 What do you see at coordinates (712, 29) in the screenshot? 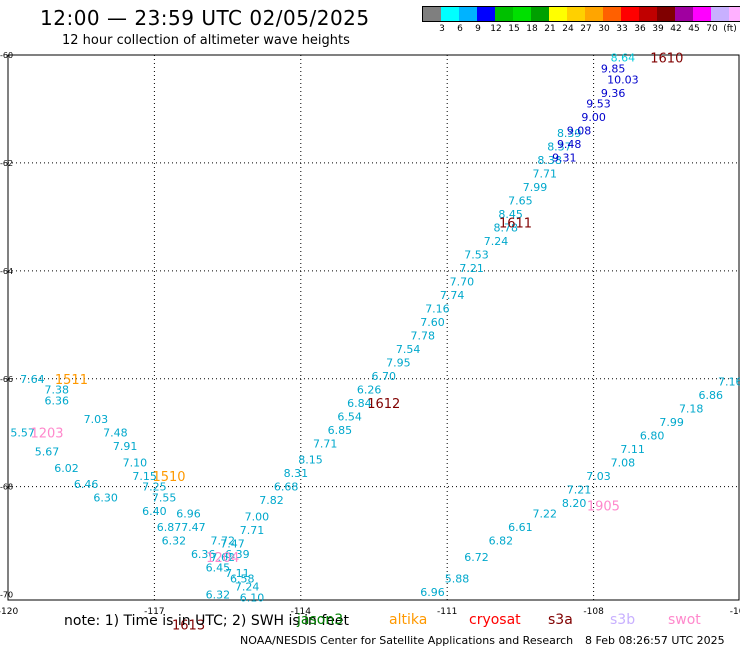
I see `legend-tick-label: 70` at bounding box center [712, 29].